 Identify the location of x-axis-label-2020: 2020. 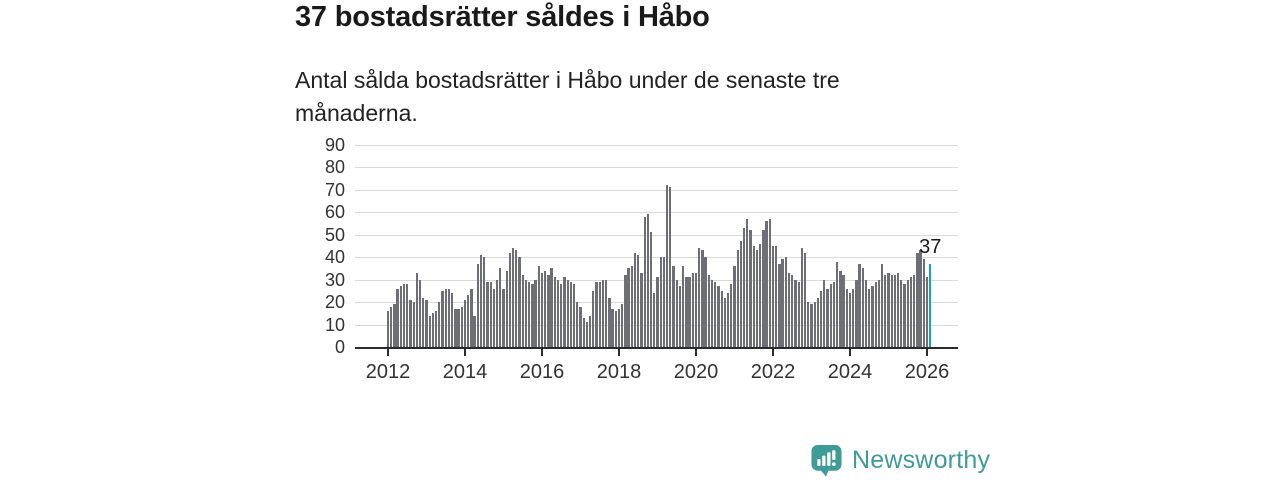
(696, 372).